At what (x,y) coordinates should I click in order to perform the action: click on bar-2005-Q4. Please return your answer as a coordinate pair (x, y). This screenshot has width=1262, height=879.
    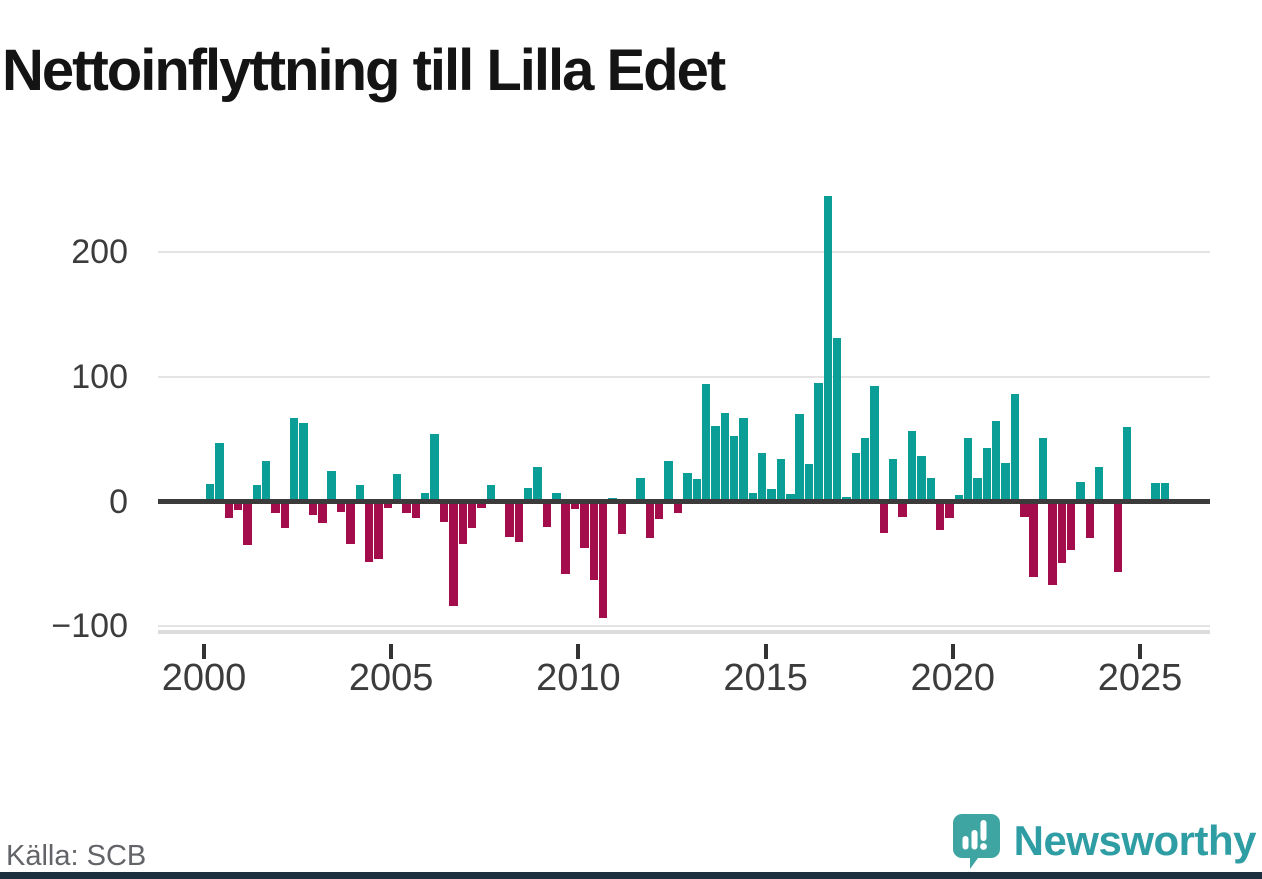
    Looking at the image, I should click on (425, 497).